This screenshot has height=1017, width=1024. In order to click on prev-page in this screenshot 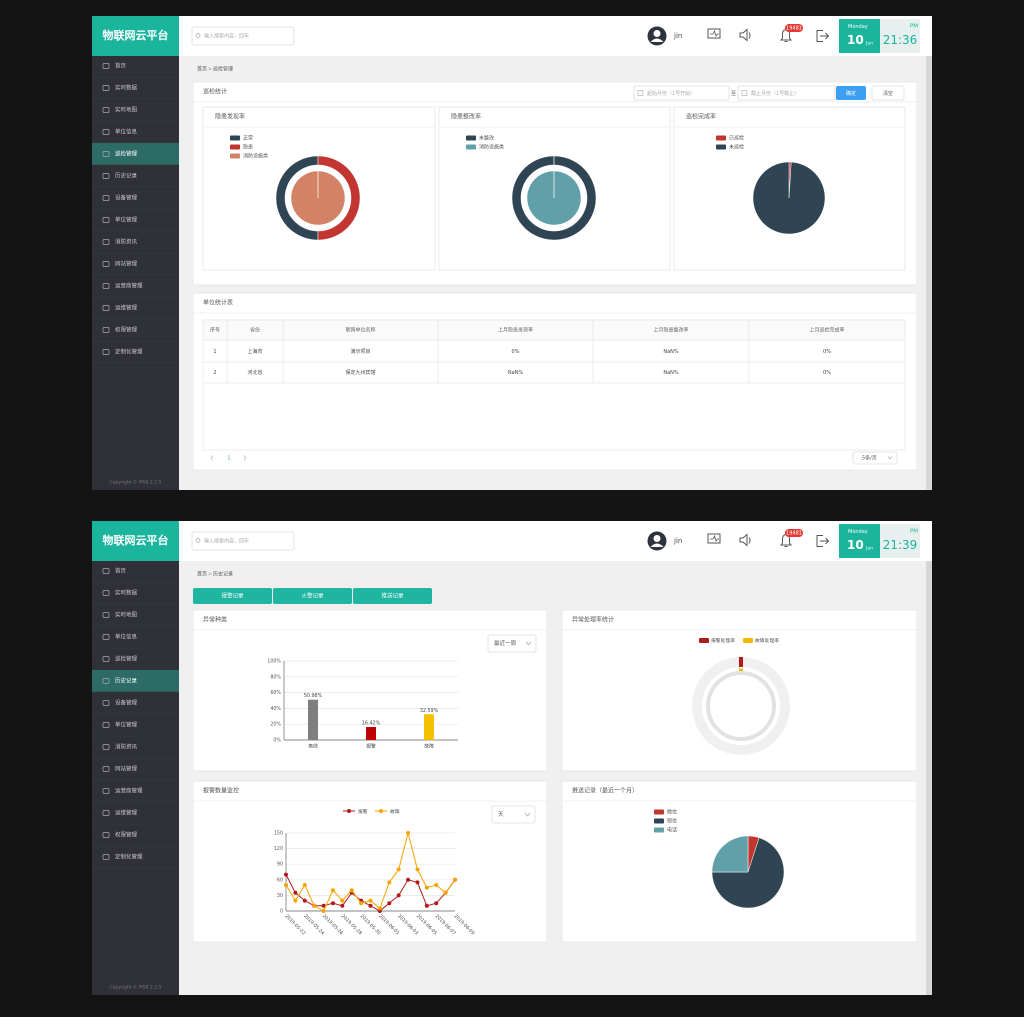, I will do `click(212, 458)`.